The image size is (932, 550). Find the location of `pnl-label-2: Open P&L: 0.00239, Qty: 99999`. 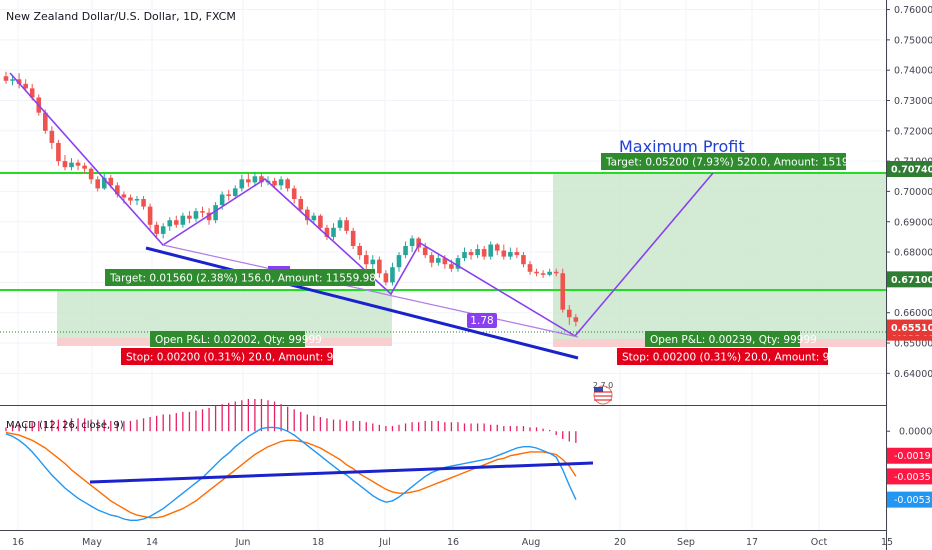

pnl-label-2: Open P&L: 0.00239, Qty: 99999 is located at coordinates (731, 339).